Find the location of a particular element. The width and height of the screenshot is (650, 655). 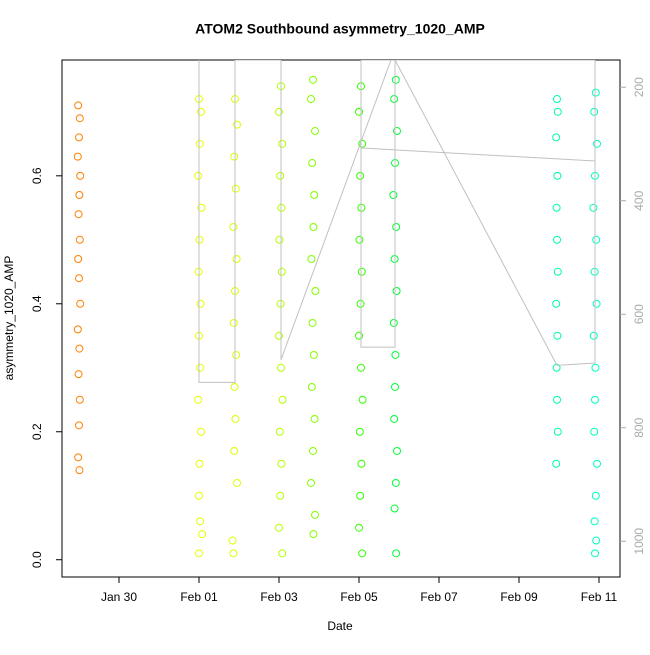

x-tick-label: Feb 03 is located at coordinates (279, 597).